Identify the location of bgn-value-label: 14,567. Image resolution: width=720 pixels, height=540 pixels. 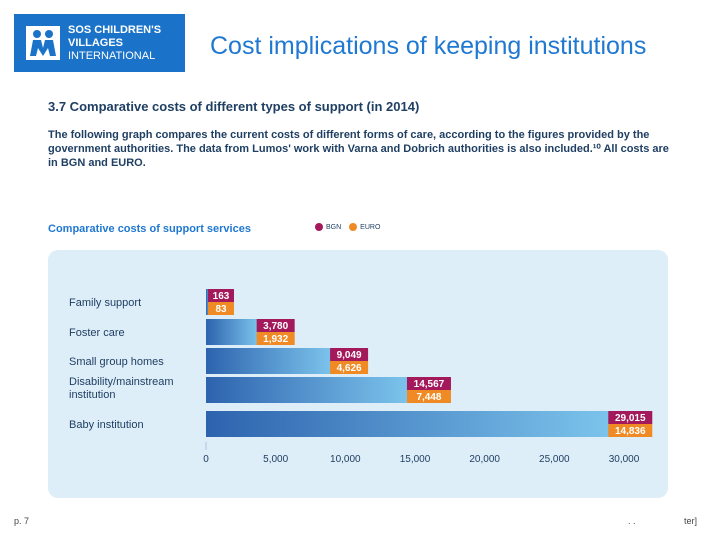
(429, 384).